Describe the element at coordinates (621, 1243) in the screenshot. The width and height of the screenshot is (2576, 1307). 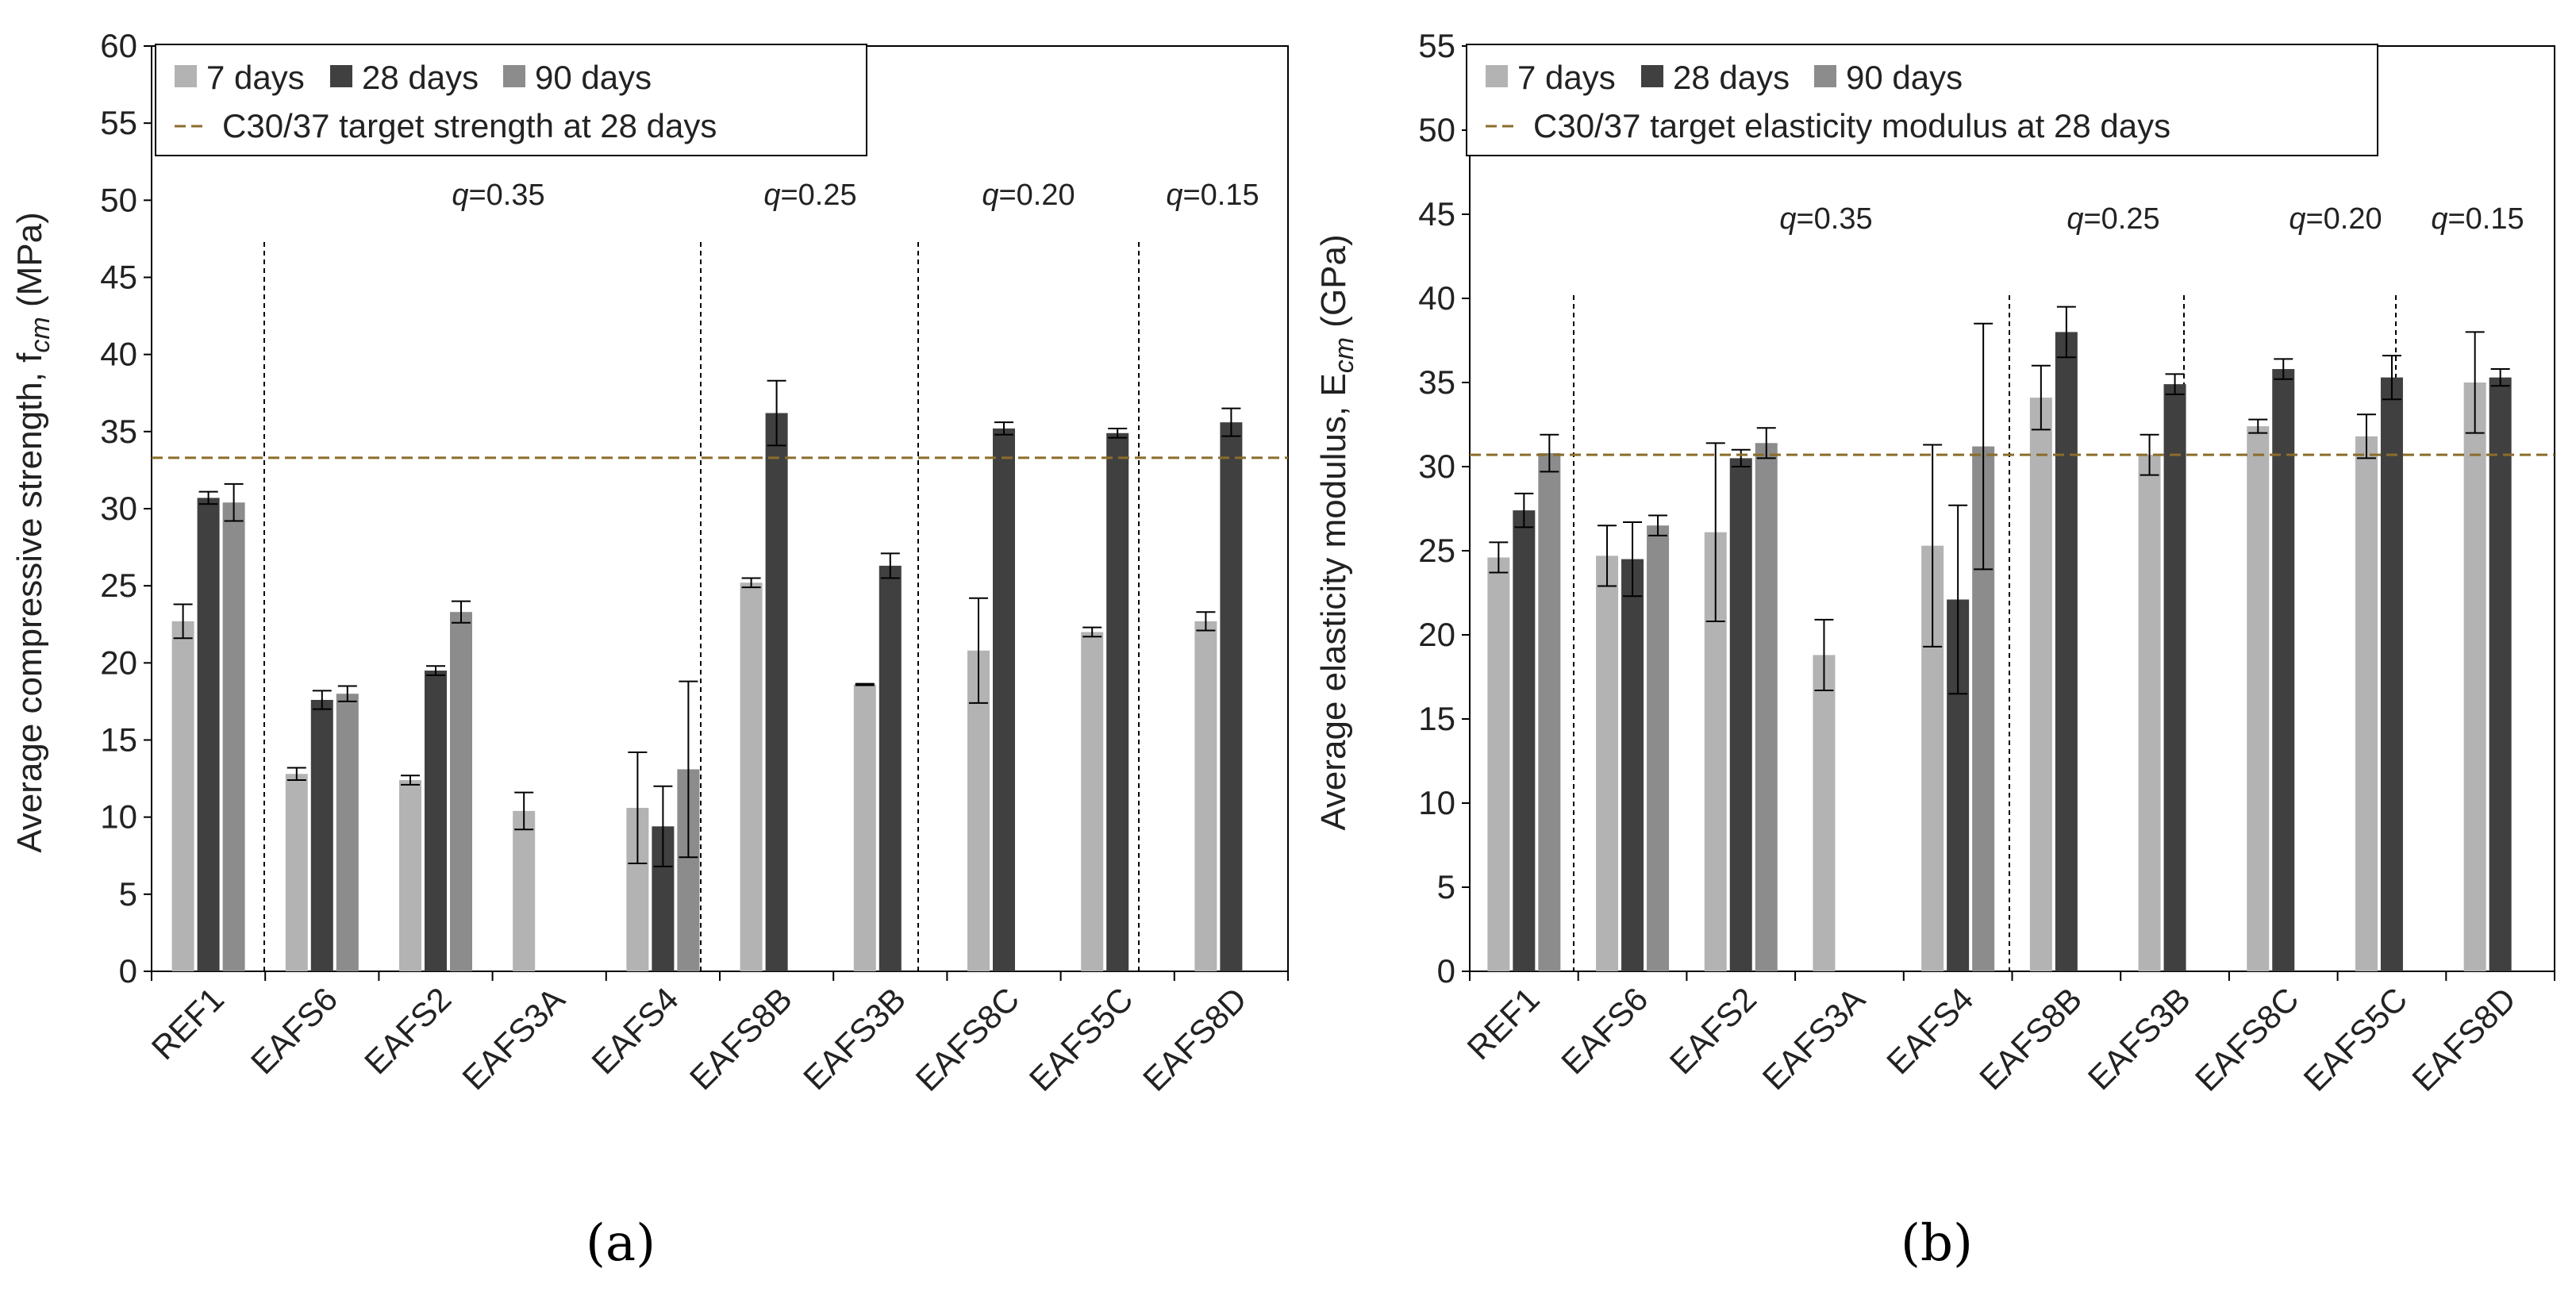
I see `panel-a-label: (a)` at that location.